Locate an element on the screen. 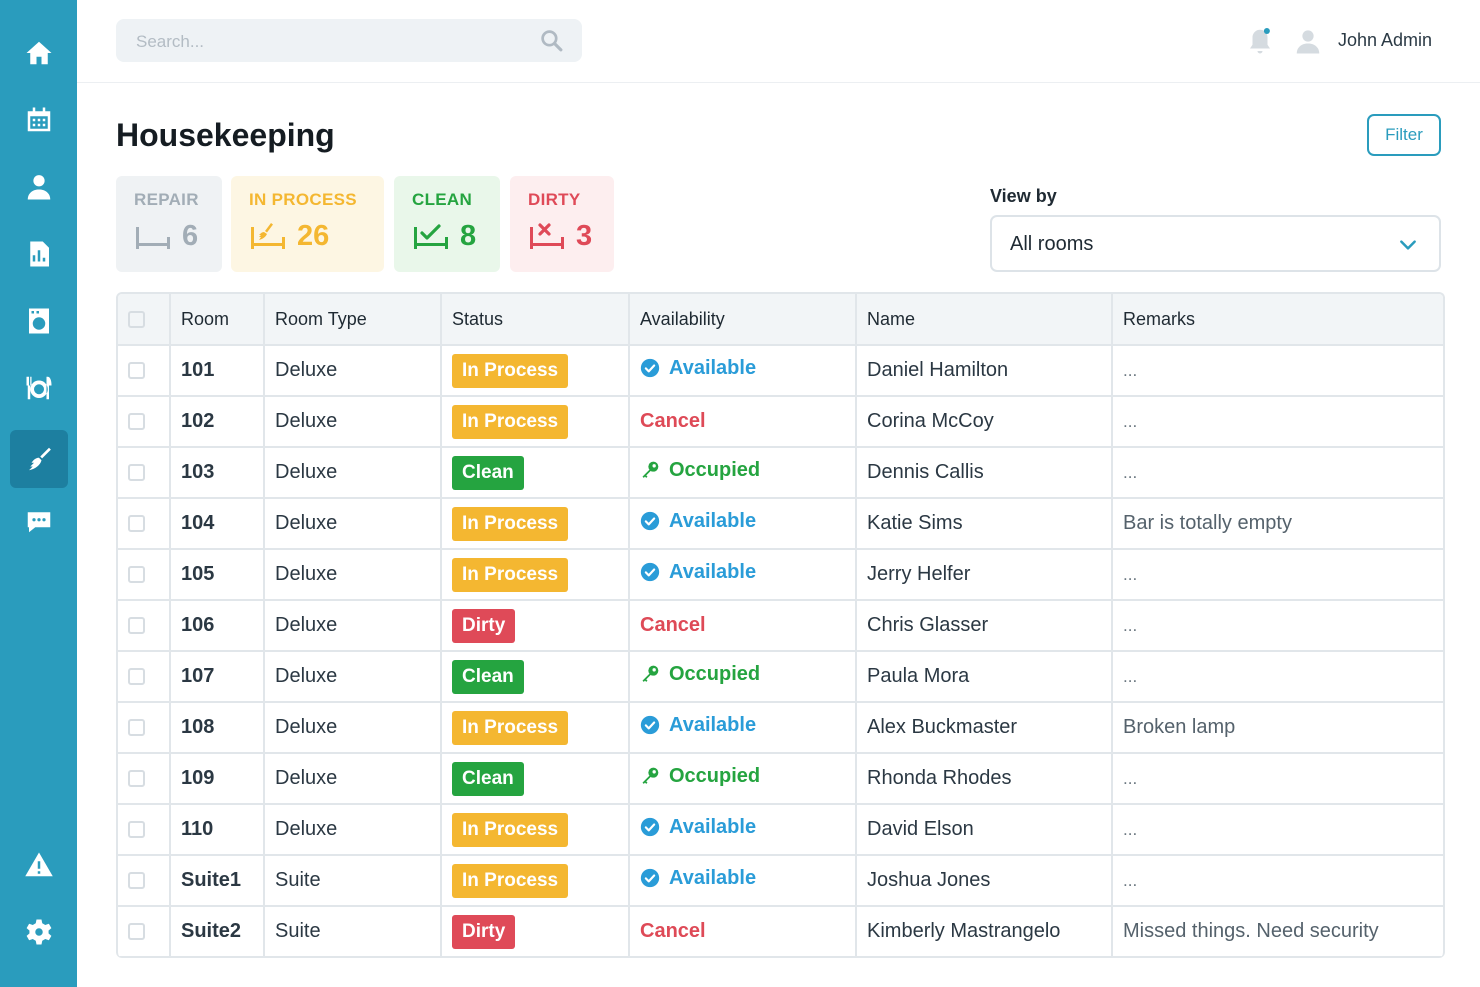 The width and height of the screenshot is (1480, 987). chat-icon is located at coordinates (39, 522).